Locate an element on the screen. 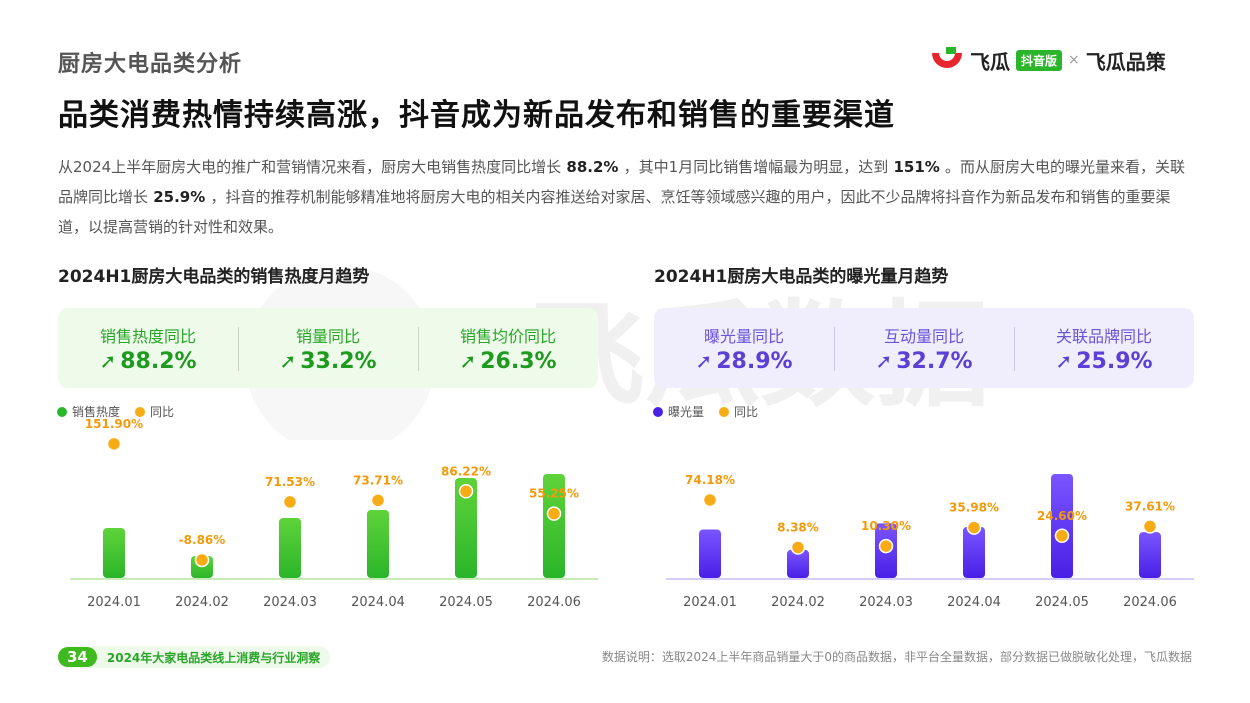 The height and width of the screenshot is (703, 1250). kpi-value-row: ➚ 32.7% is located at coordinates (924, 361).